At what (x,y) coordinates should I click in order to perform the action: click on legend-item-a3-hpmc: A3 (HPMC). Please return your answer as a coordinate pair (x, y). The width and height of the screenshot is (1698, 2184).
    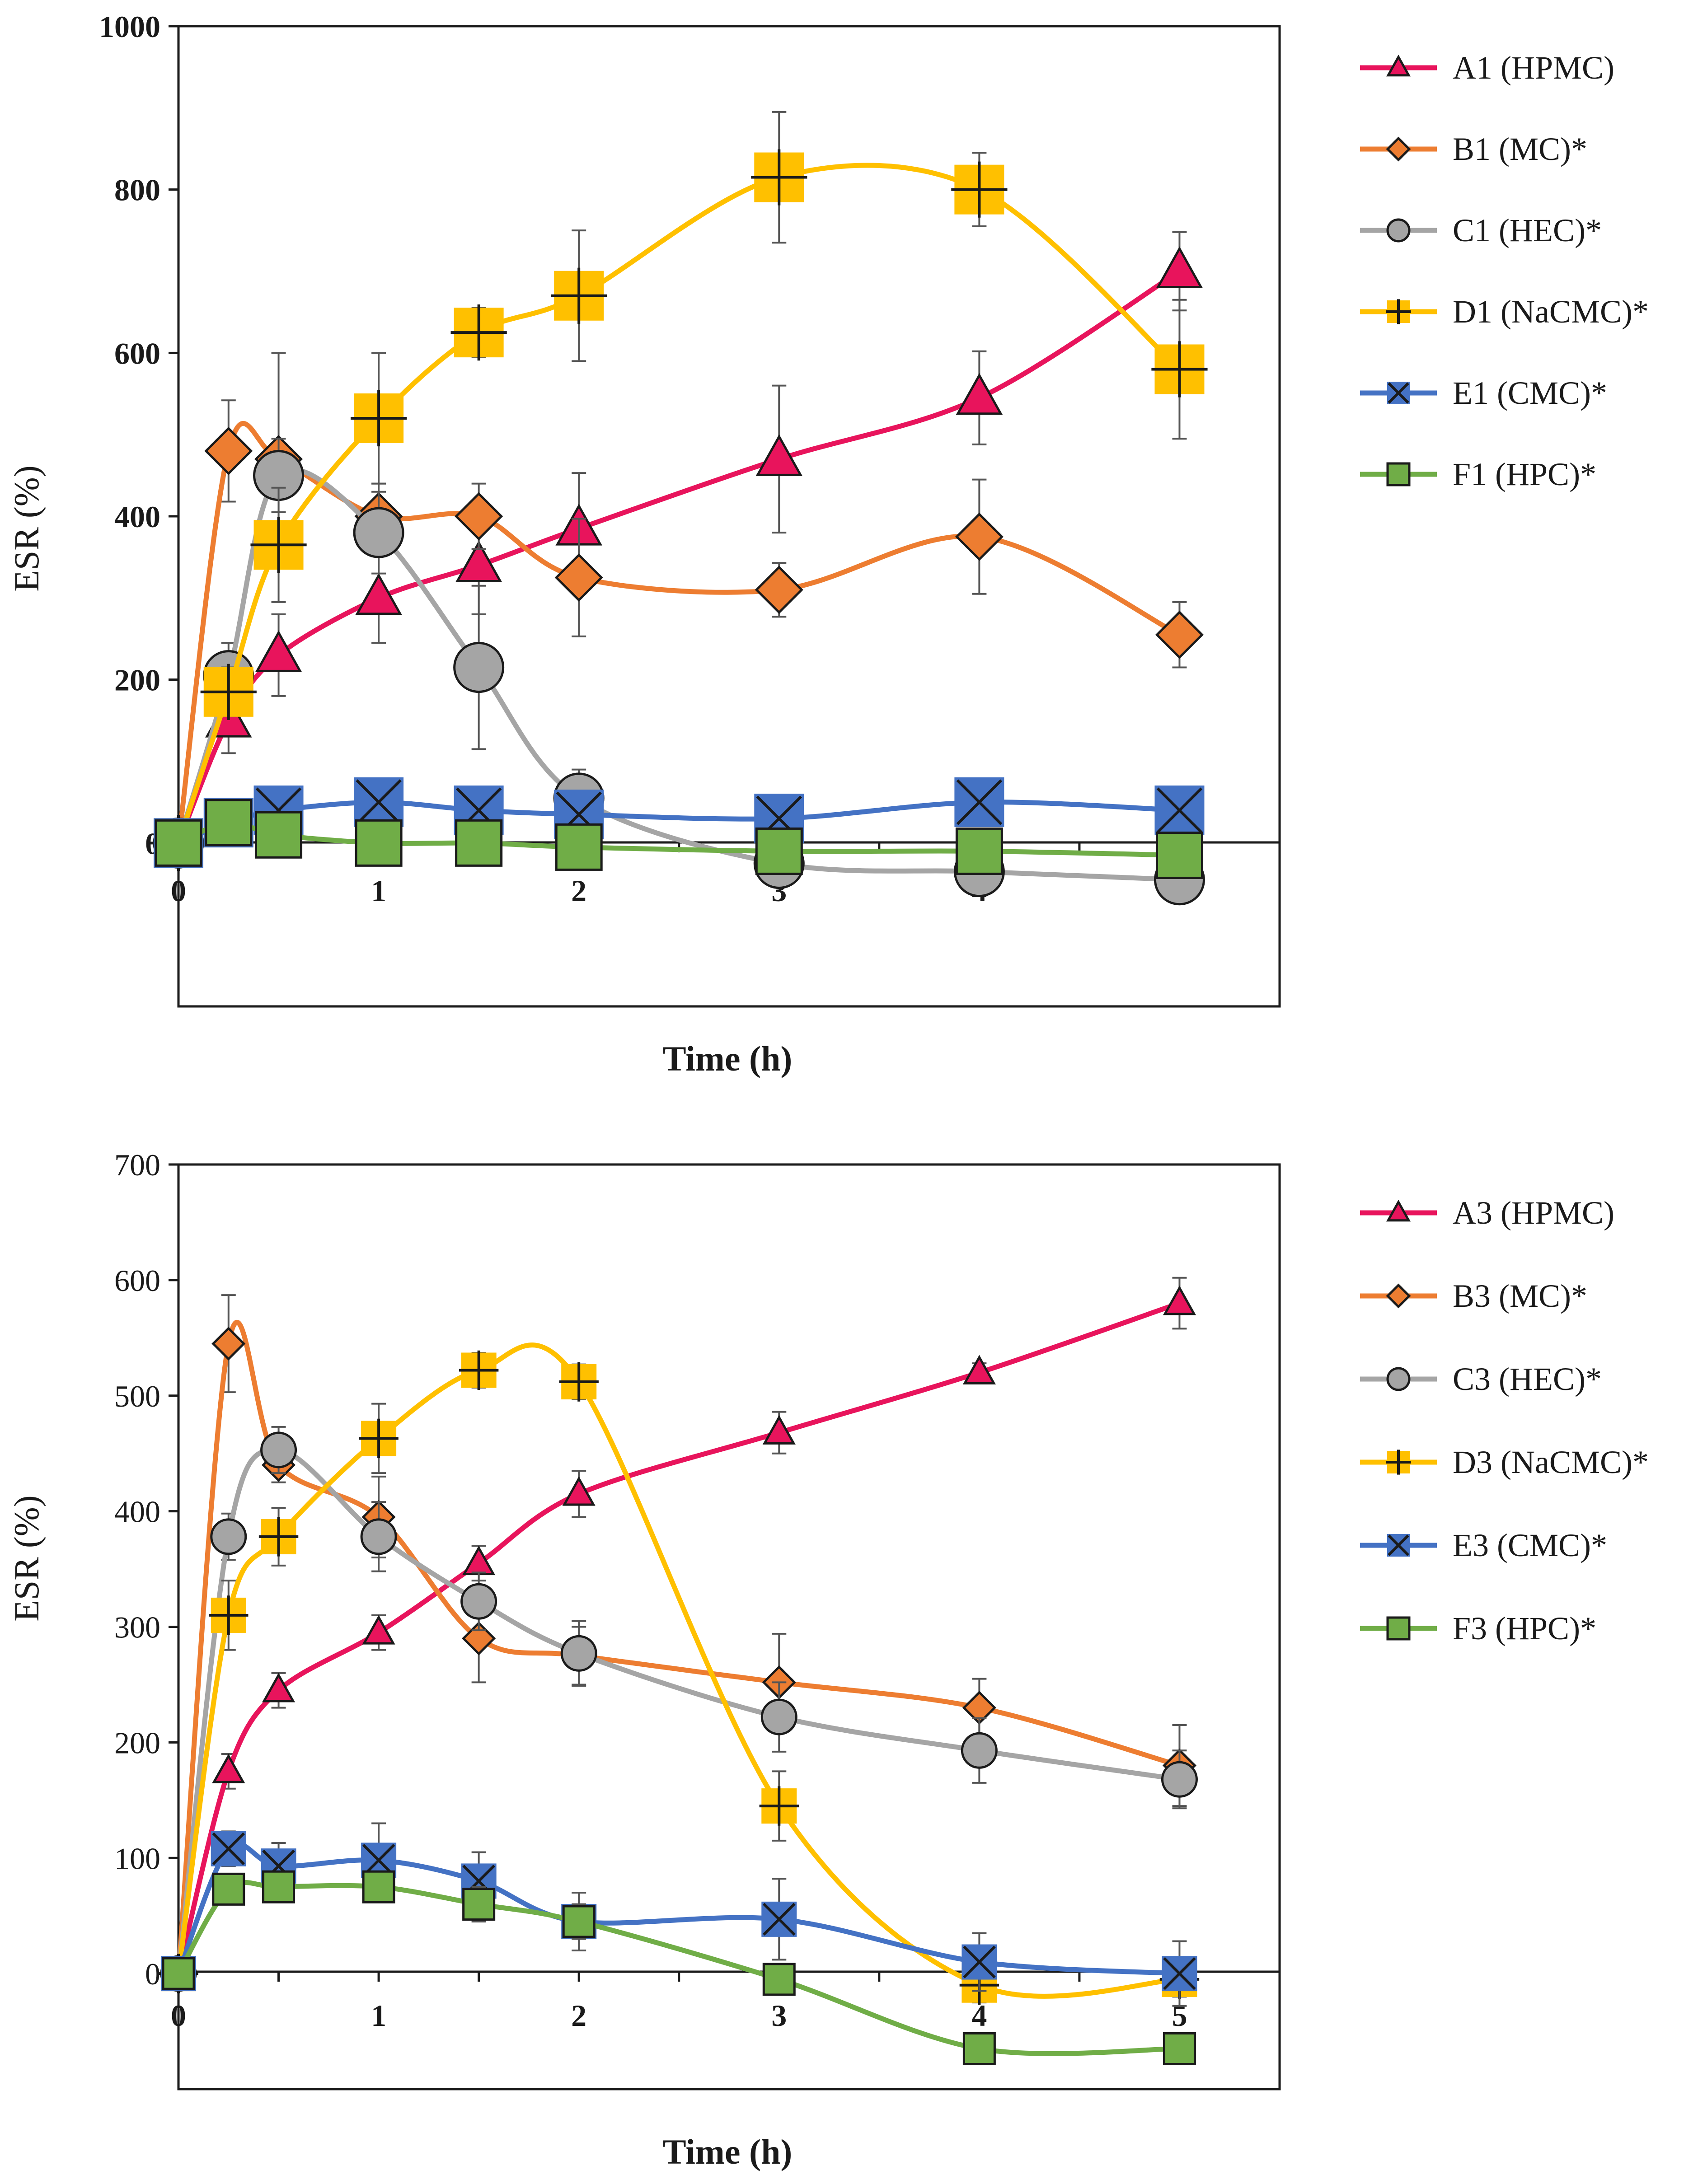
    Looking at the image, I should click on (1487, 1213).